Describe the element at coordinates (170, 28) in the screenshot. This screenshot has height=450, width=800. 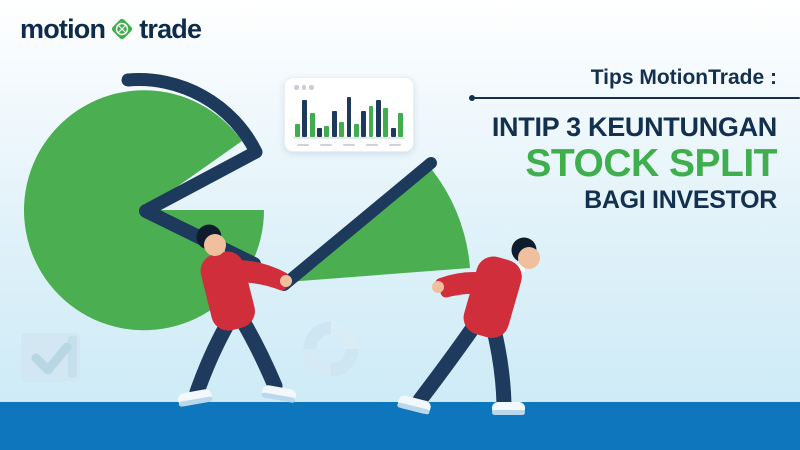
I see `logo-word-trade: trade` at that location.